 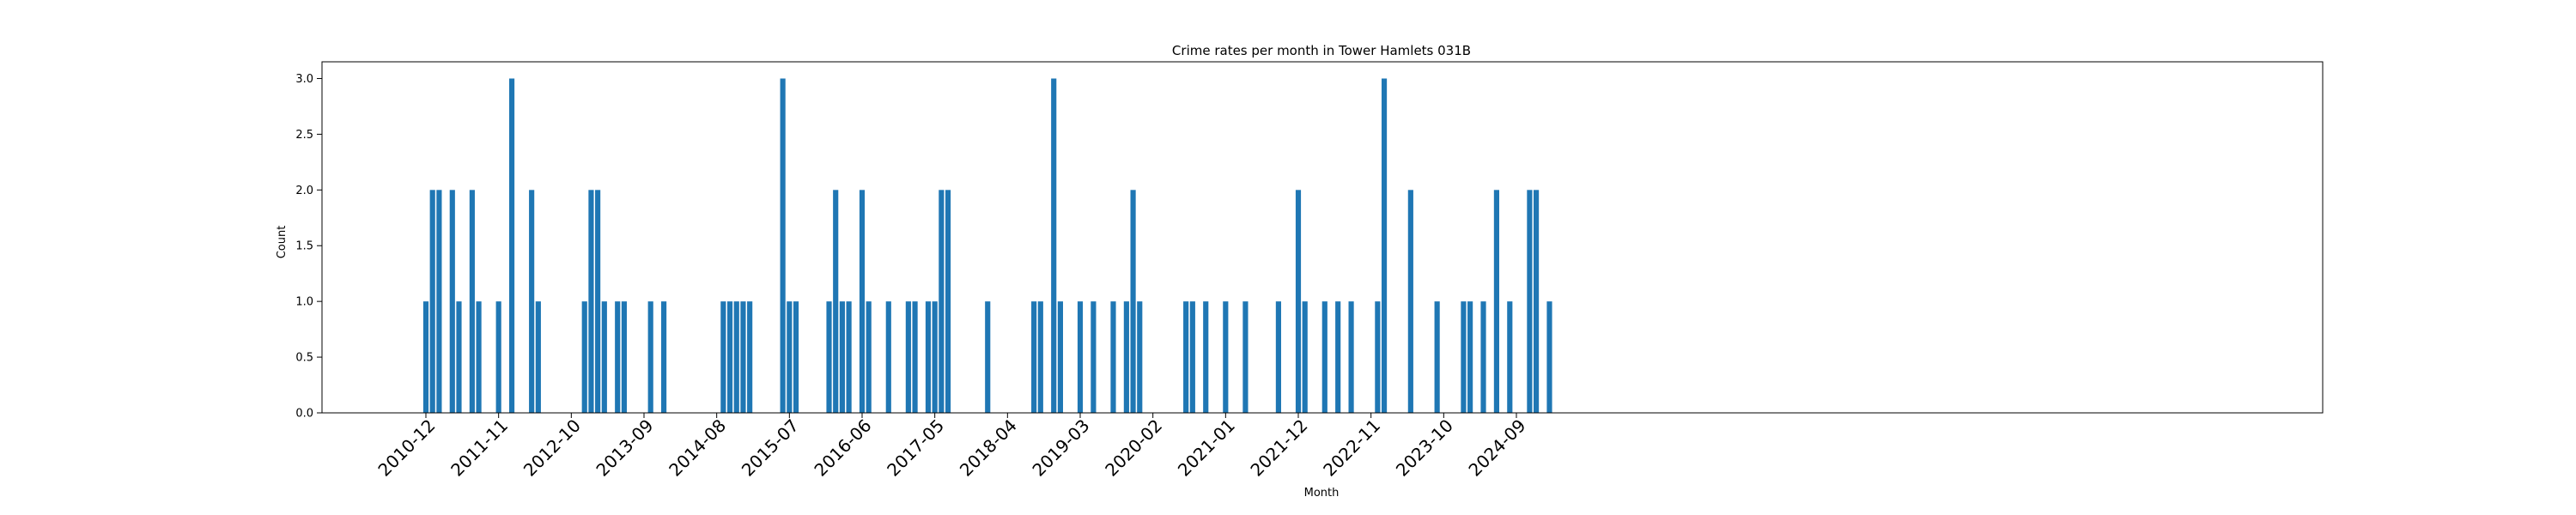 What do you see at coordinates (1322, 493) in the screenshot?
I see `x-axis-label: Month` at bounding box center [1322, 493].